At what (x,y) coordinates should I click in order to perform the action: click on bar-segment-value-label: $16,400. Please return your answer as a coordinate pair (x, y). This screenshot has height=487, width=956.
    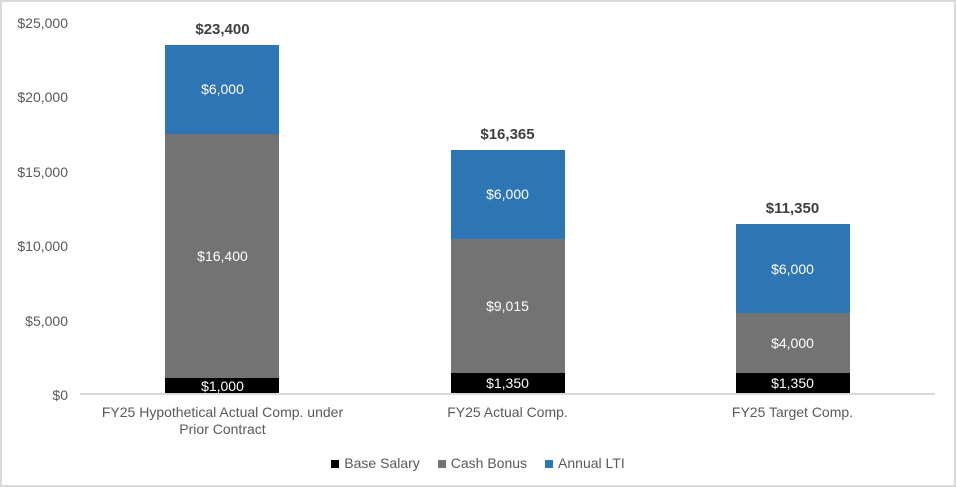
    Looking at the image, I should click on (222, 256).